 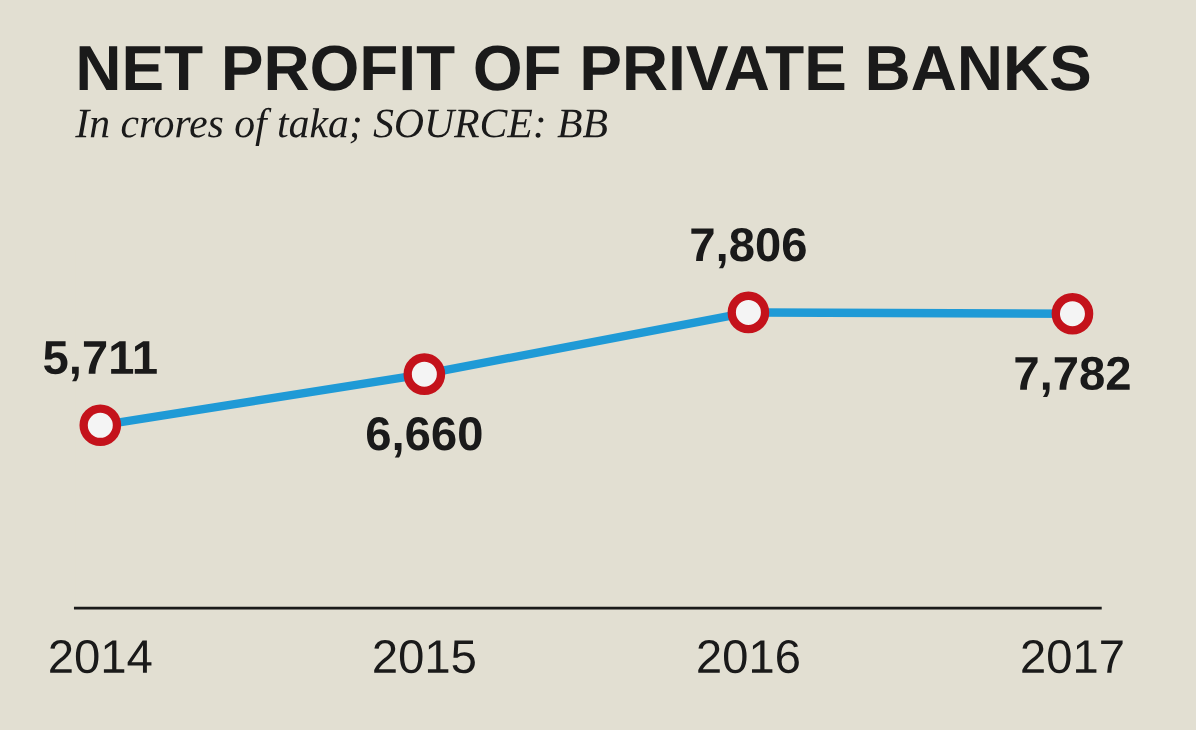 I want to click on data-label: 6,660, so click(x=424, y=437).